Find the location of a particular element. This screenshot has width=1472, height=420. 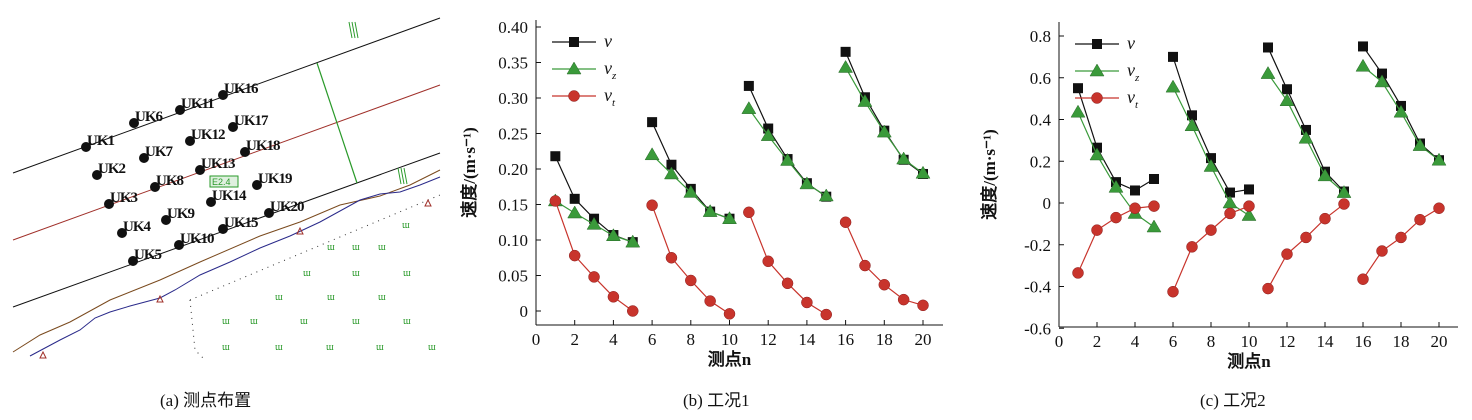

y-tick-label: 0.05 is located at coordinates (513, 276).